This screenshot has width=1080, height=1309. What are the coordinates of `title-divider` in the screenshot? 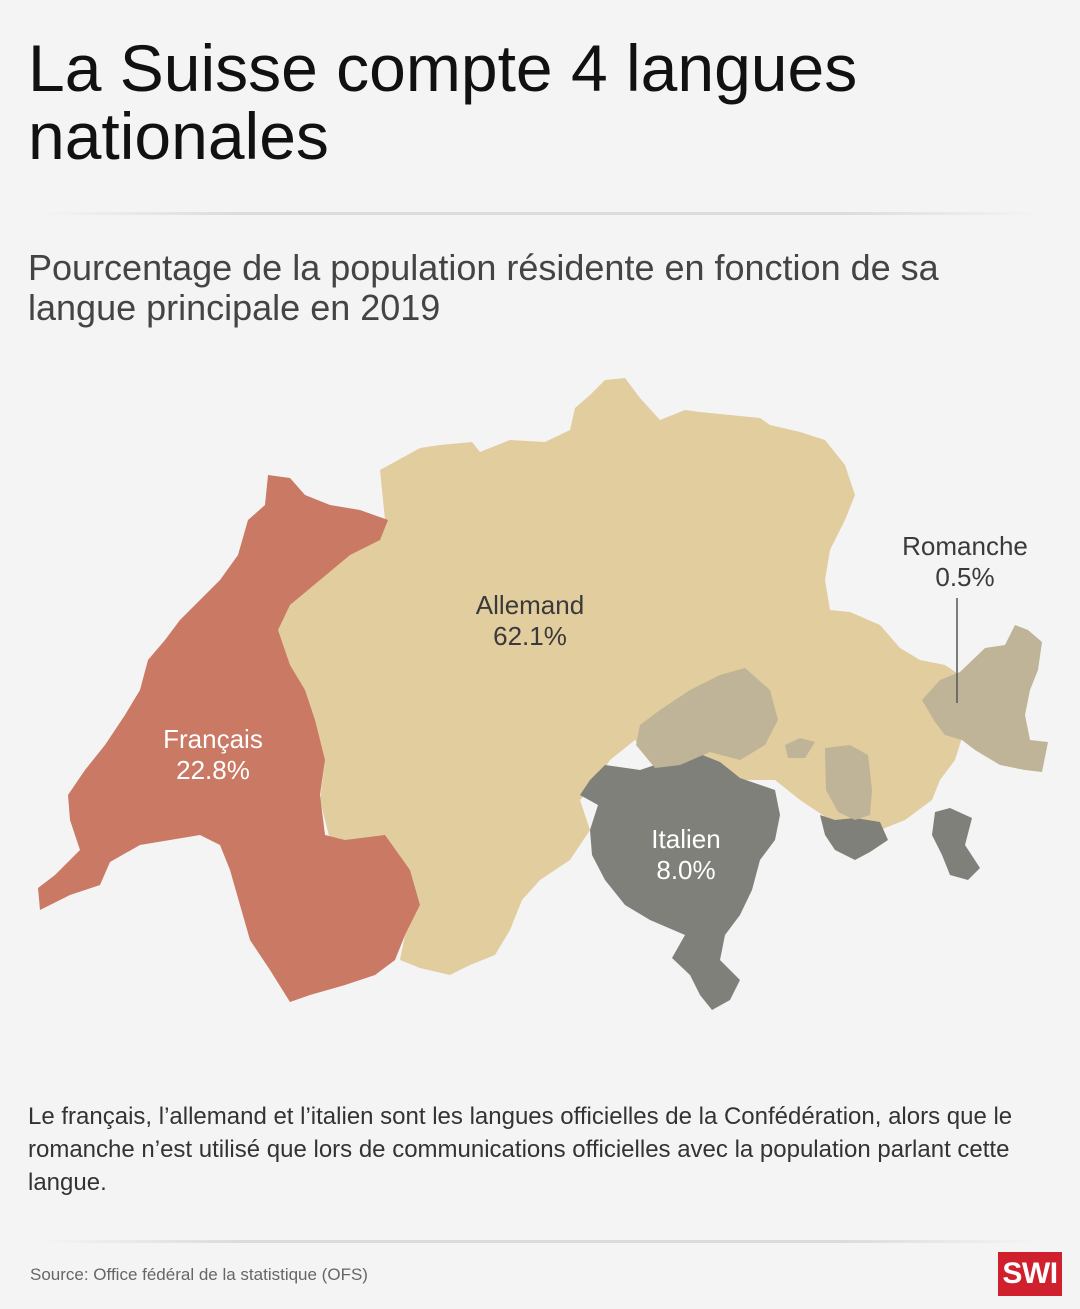 It's located at (540, 213).